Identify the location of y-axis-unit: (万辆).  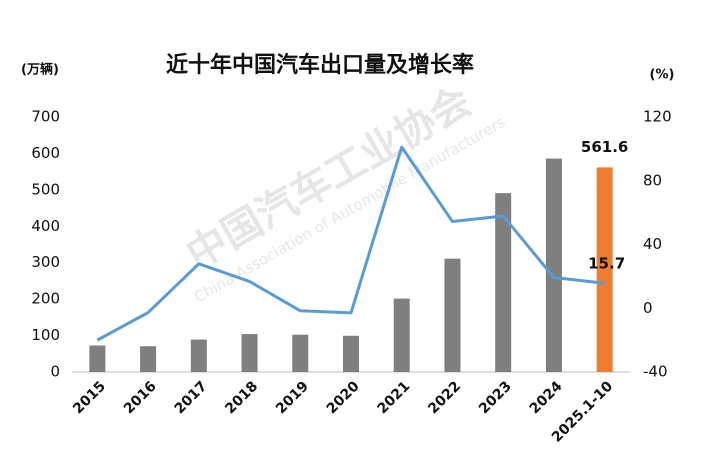
(40, 70).